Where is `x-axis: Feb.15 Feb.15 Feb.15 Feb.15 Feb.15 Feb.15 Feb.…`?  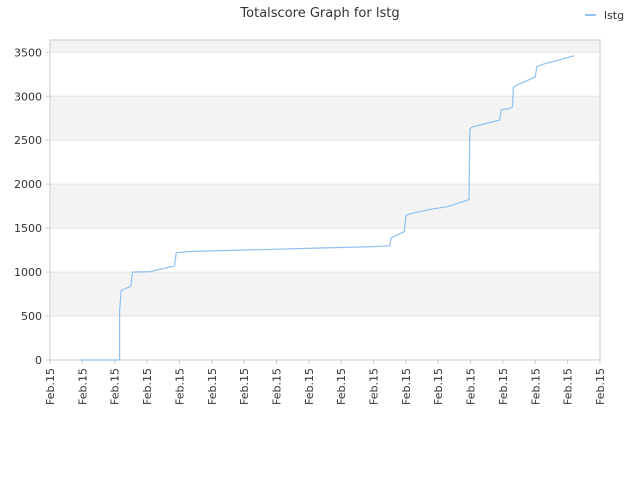
x-axis: Feb.15 Feb.15 Feb.15 Feb.15 Feb.15 Feb.15 Feb.… is located at coordinates (325, 382).